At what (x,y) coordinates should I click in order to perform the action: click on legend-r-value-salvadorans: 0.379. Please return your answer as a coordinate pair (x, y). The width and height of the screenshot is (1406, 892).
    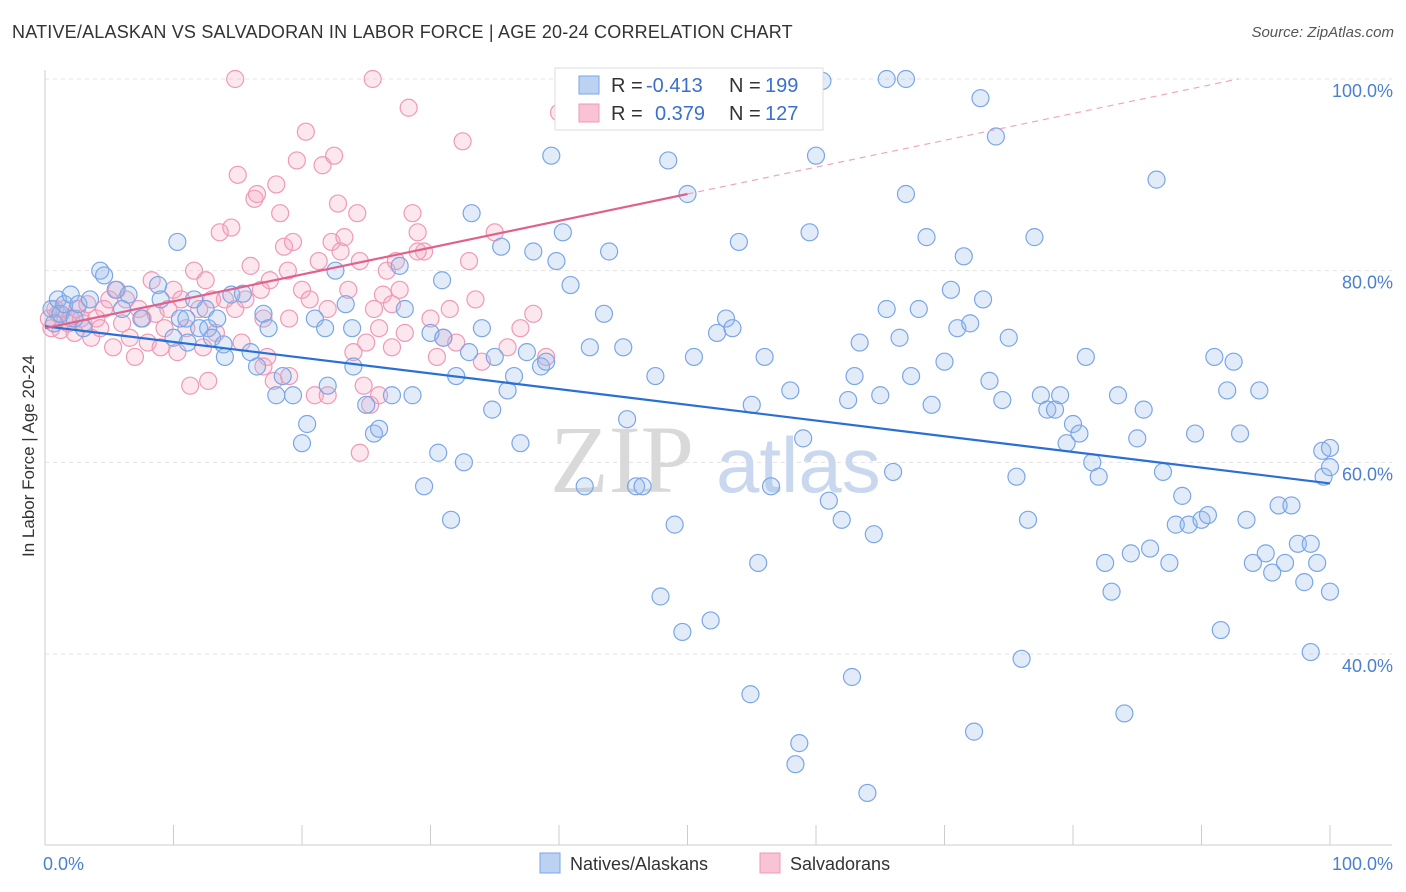
    Looking at the image, I should click on (680, 114).